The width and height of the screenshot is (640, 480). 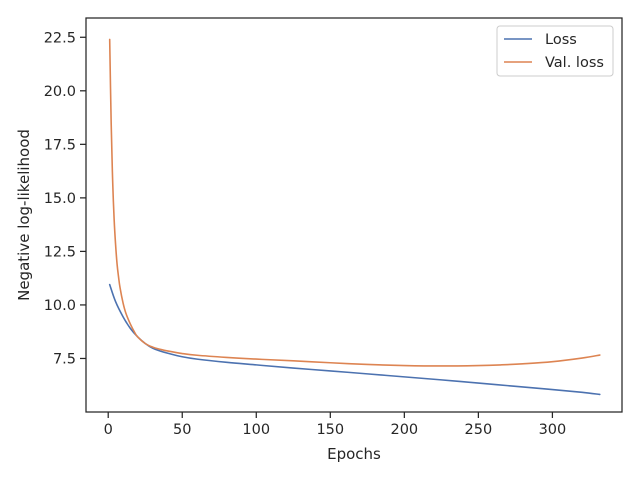 What do you see at coordinates (60, 145) in the screenshot?
I see `y-tick-label: 17.5` at bounding box center [60, 145].